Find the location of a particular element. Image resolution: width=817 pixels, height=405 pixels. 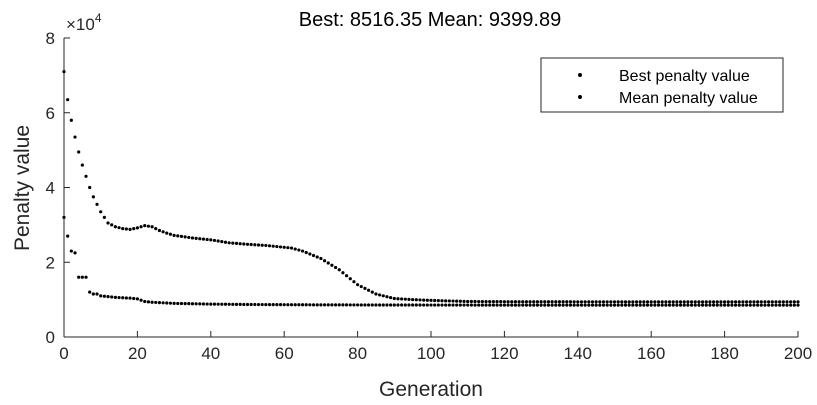

x-tick-label: 140 is located at coordinates (578, 353).